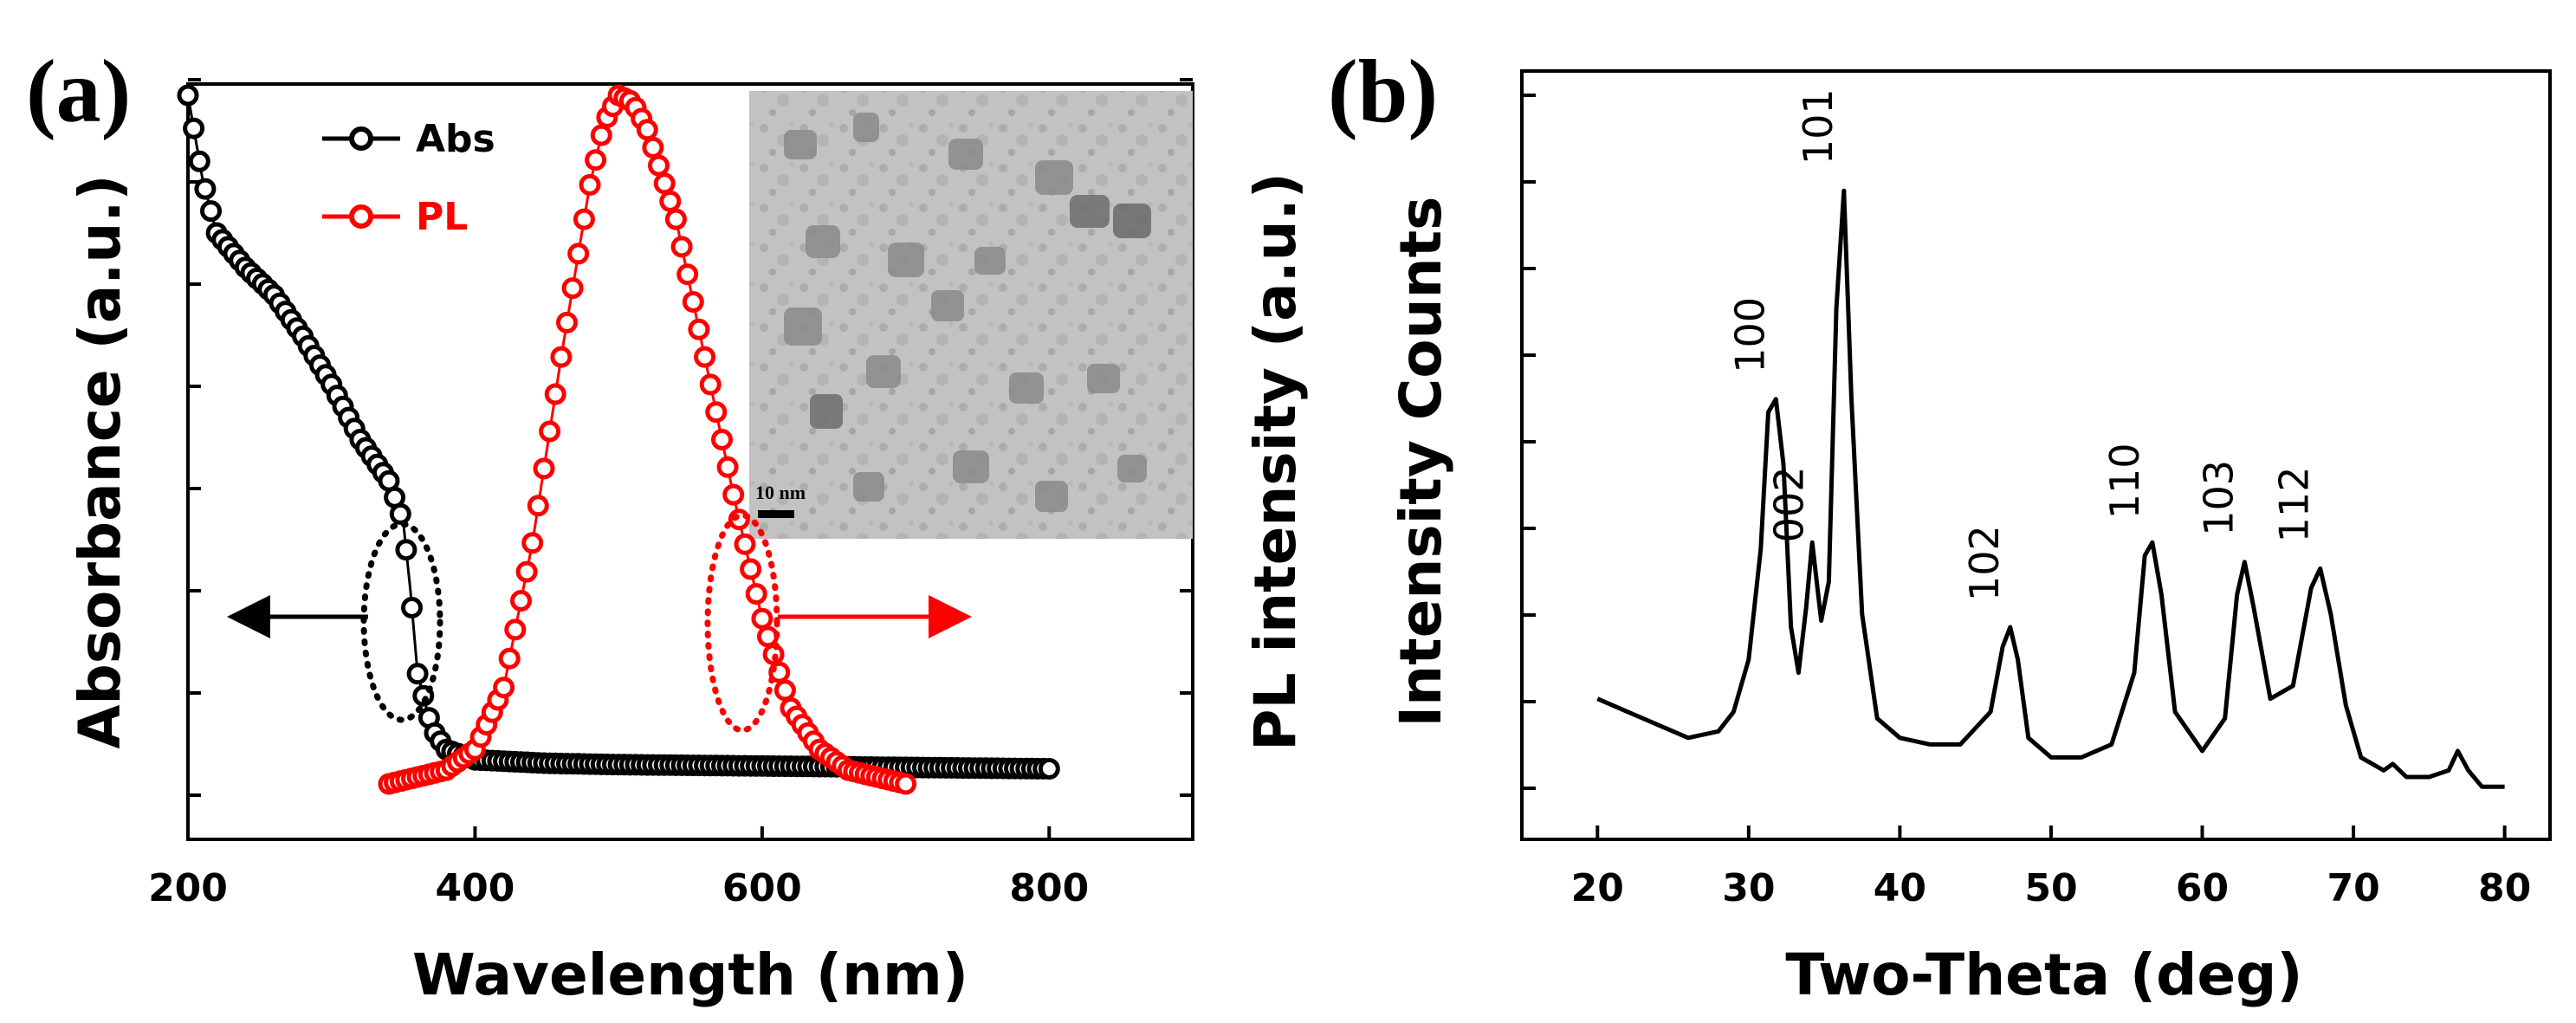 This screenshot has width=2576, height=1023. What do you see at coordinates (2043, 975) in the screenshot?
I see `panel-b-x-axis-title: Two-Theta (deg)` at bounding box center [2043, 975].